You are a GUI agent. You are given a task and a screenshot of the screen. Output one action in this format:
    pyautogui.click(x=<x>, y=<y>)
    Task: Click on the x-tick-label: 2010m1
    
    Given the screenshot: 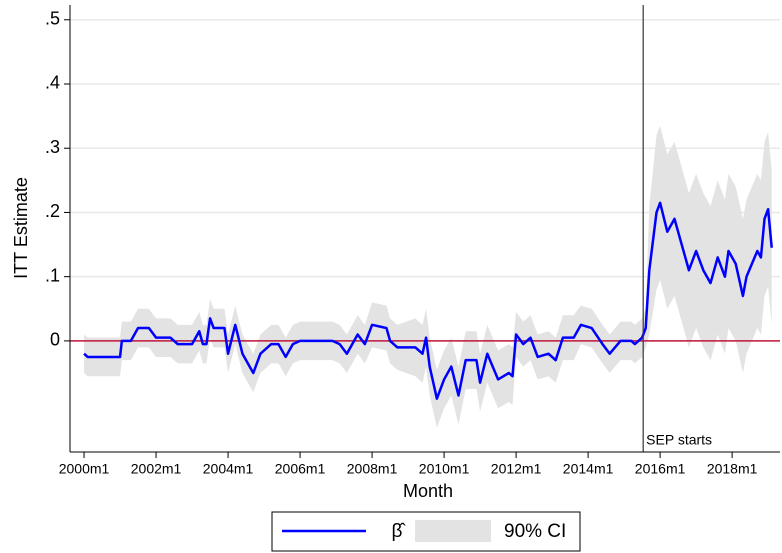 What is the action you would take?
    pyautogui.click(x=444, y=469)
    